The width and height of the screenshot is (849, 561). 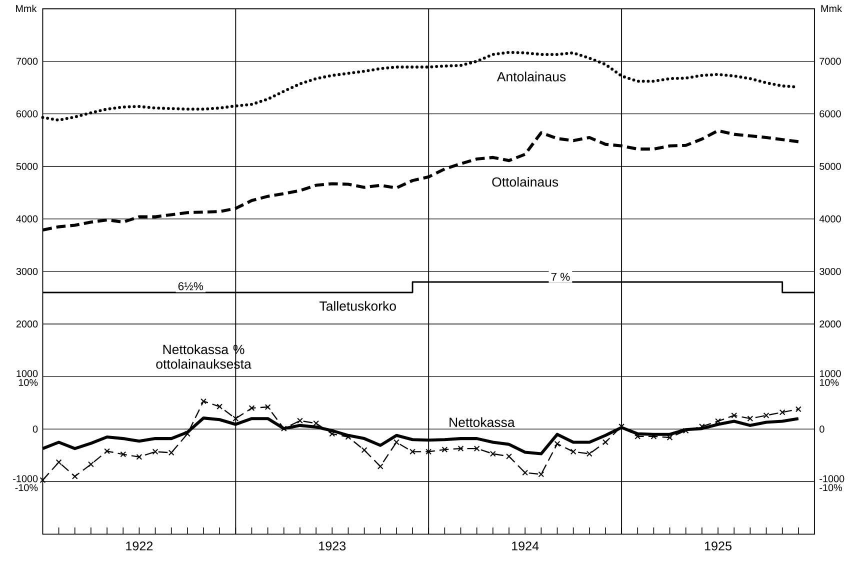 What do you see at coordinates (525, 545) in the screenshot?
I see `x-tick-label: 1924` at bounding box center [525, 545].